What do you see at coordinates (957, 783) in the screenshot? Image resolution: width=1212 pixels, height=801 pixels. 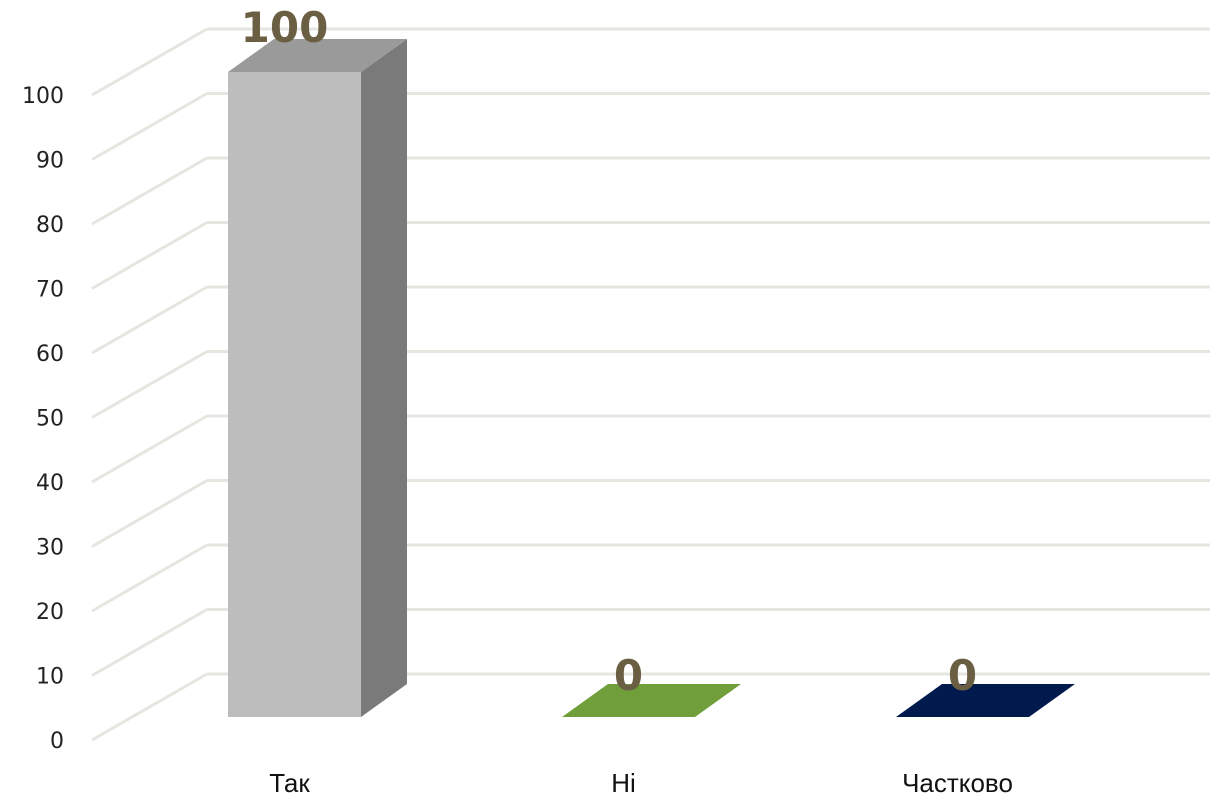 I see `category-label: Частково` at bounding box center [957, 783].